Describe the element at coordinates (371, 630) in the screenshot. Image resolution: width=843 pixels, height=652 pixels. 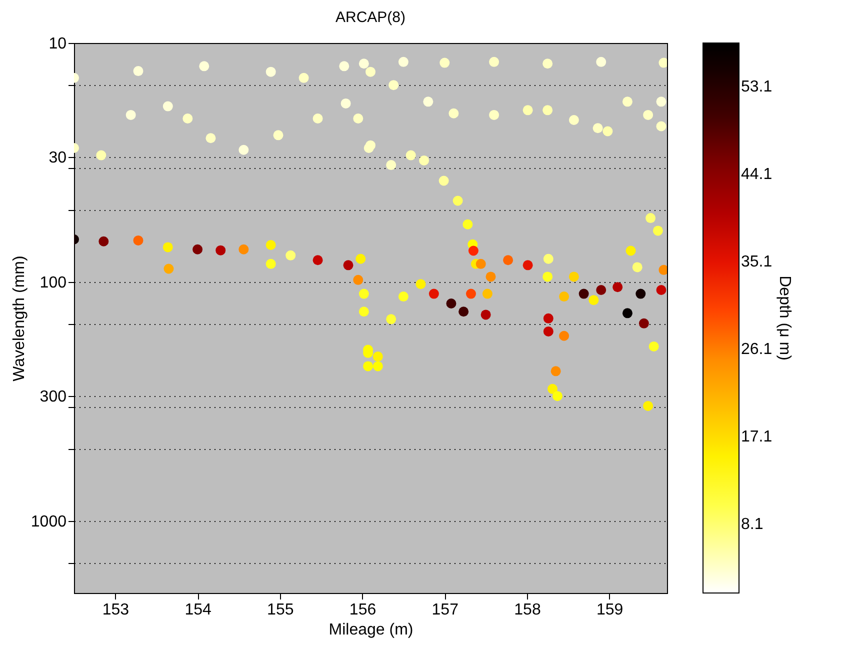
I see `x-axis-title: Mileage (m)` at that location.